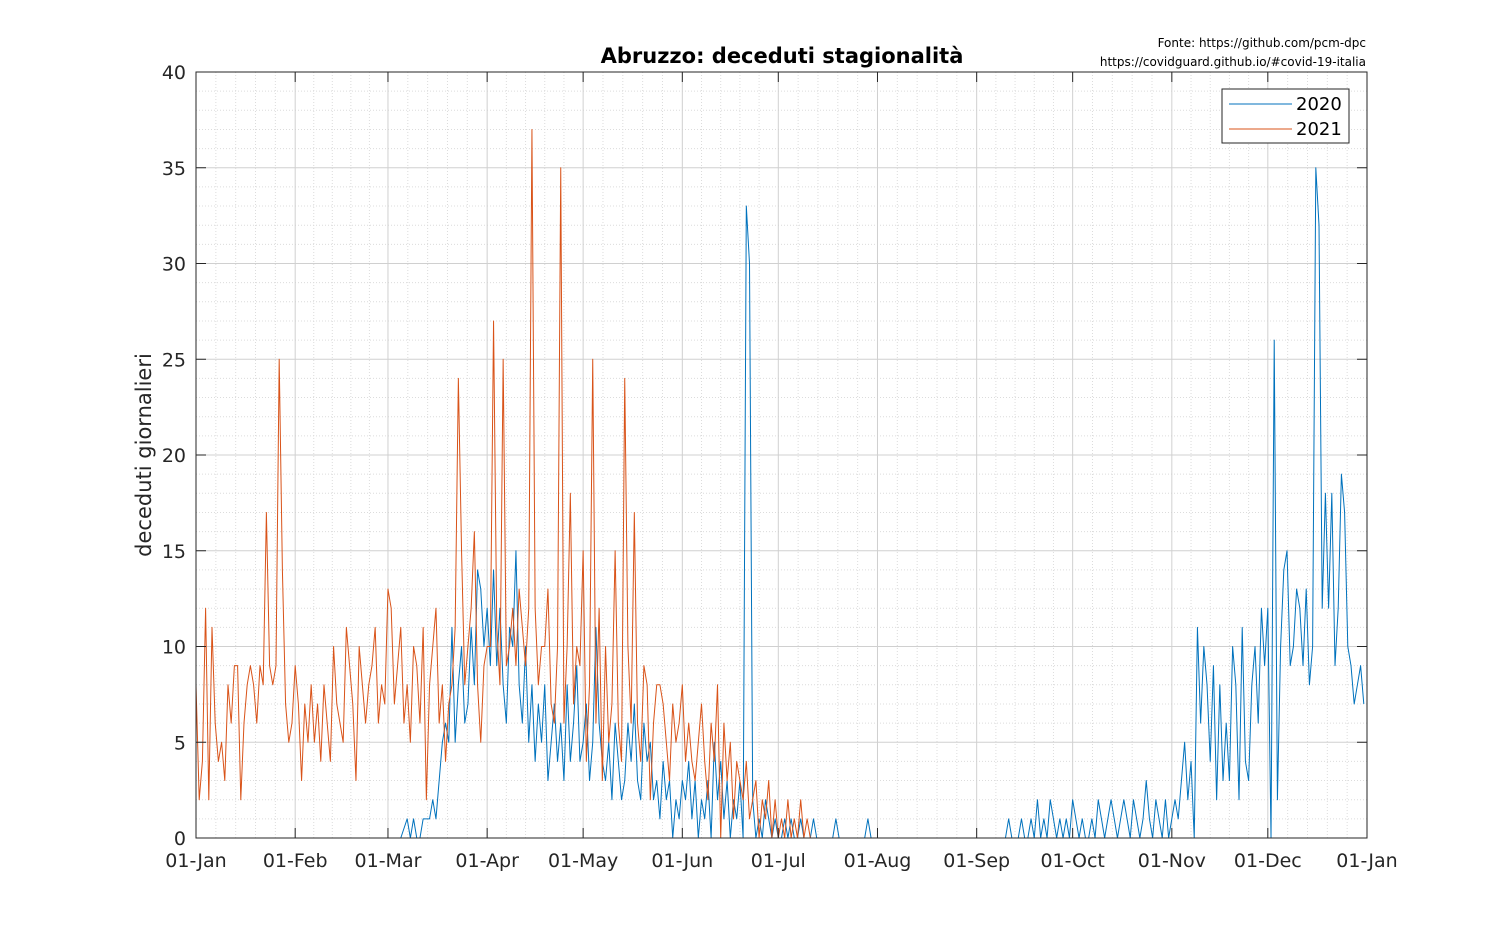  I want to click on legend: 2020 2021, so click(1285, 116).